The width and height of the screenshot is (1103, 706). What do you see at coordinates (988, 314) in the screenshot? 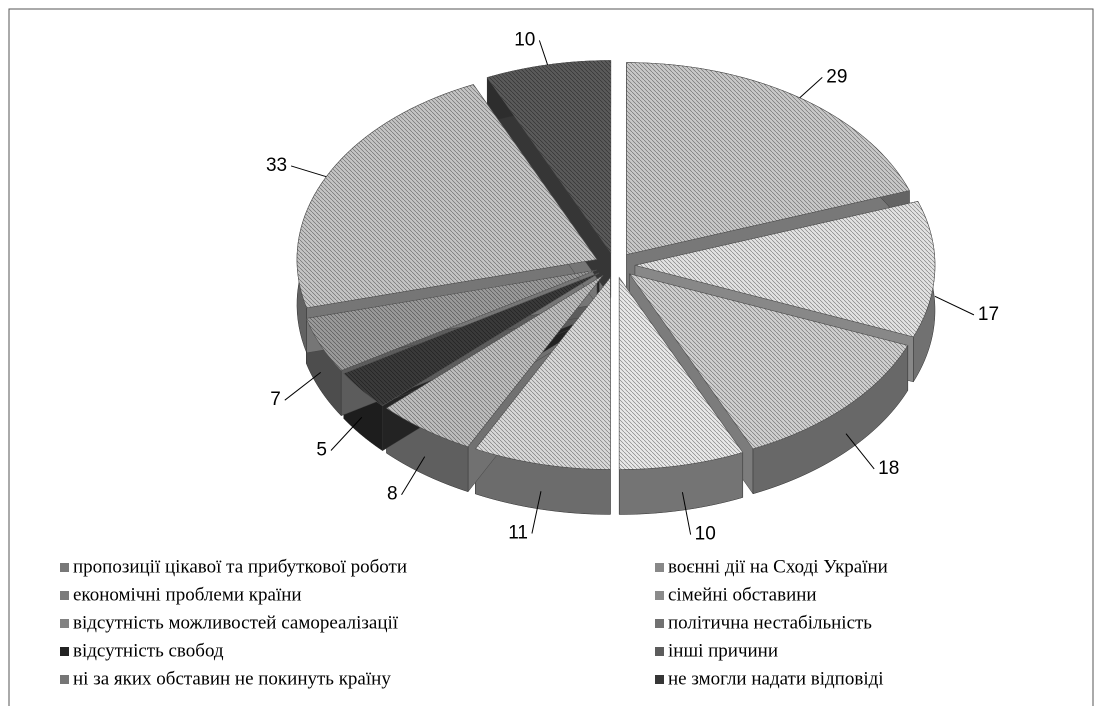
I see `data-label: 17` at bounding box center [988, 314].